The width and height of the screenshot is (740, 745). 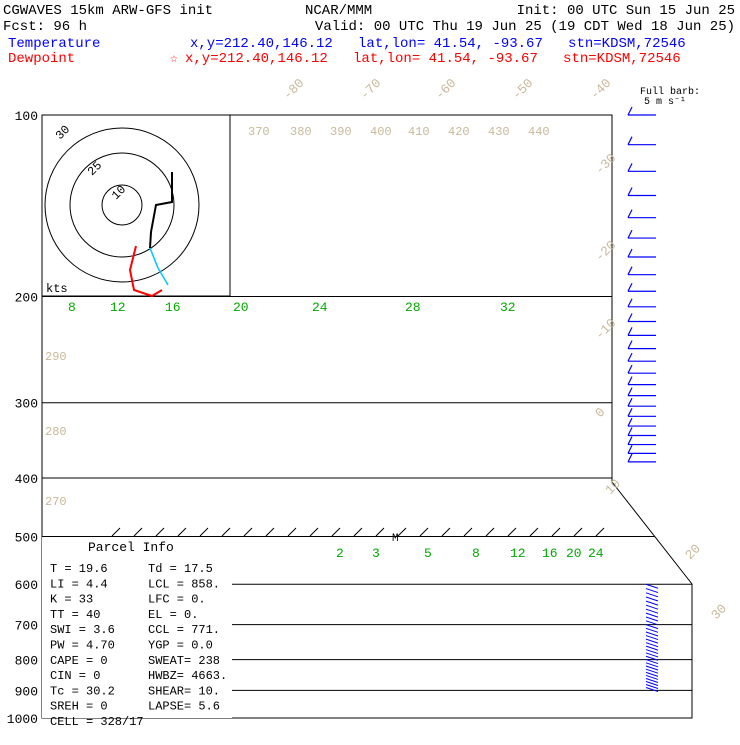 I want to click on temperature-tick-label: 30, so click(x=719, y=612).